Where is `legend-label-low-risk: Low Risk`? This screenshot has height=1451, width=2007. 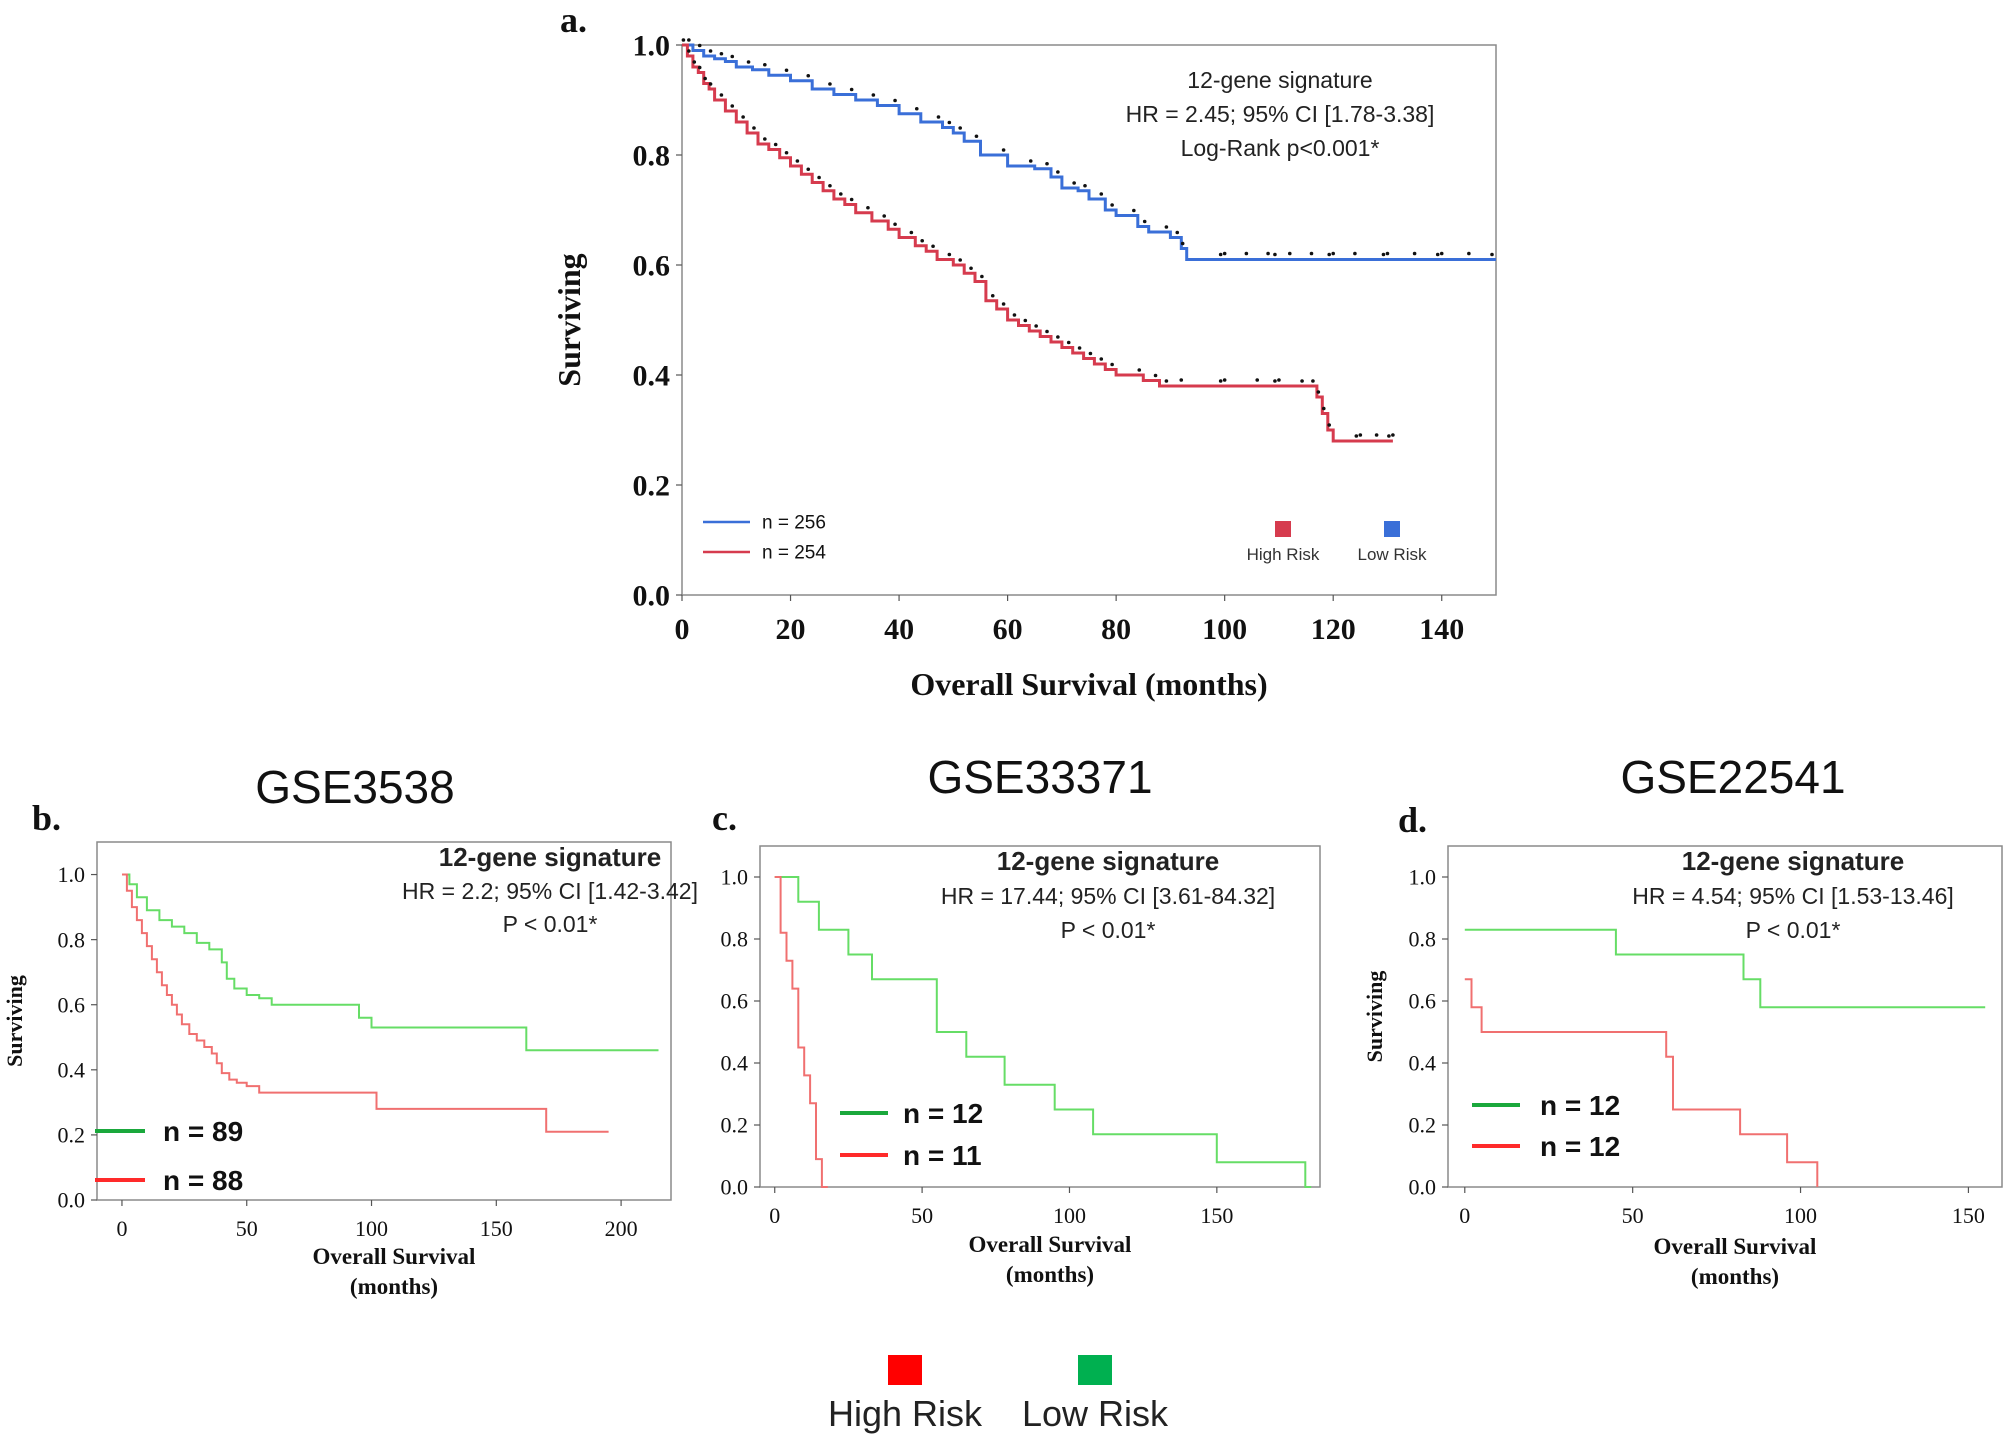
legend-label-low-risk: Low Risk is located at coordinates (1095, 1413).